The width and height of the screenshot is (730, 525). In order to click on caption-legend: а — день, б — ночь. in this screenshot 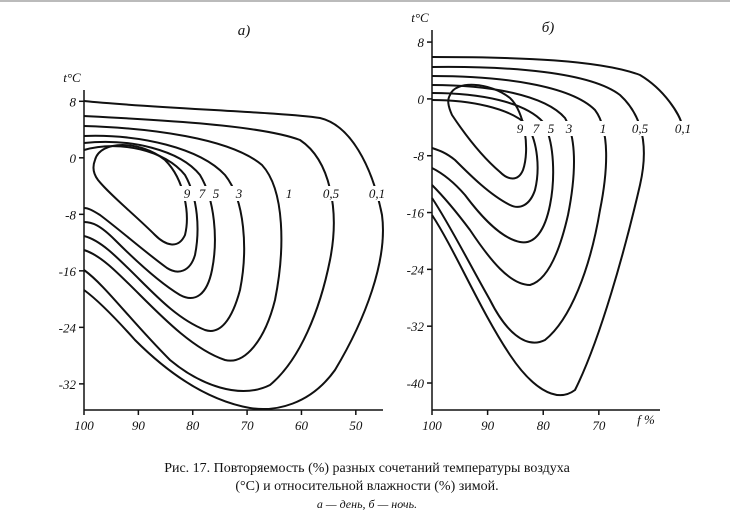, I will do `click(367, 504)`.